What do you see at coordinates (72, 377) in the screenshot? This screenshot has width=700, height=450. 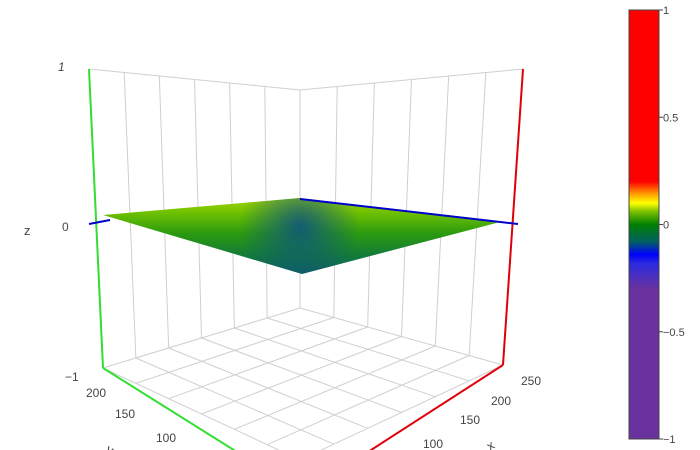 I see `z-tick-minus-1: −1` at bounding box center [72, 377].